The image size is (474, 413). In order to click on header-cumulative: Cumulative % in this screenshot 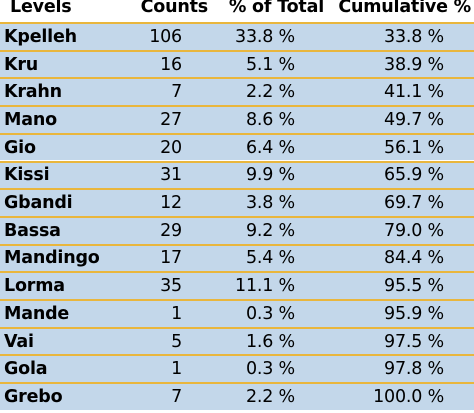, I will do `click(404, 8)`.